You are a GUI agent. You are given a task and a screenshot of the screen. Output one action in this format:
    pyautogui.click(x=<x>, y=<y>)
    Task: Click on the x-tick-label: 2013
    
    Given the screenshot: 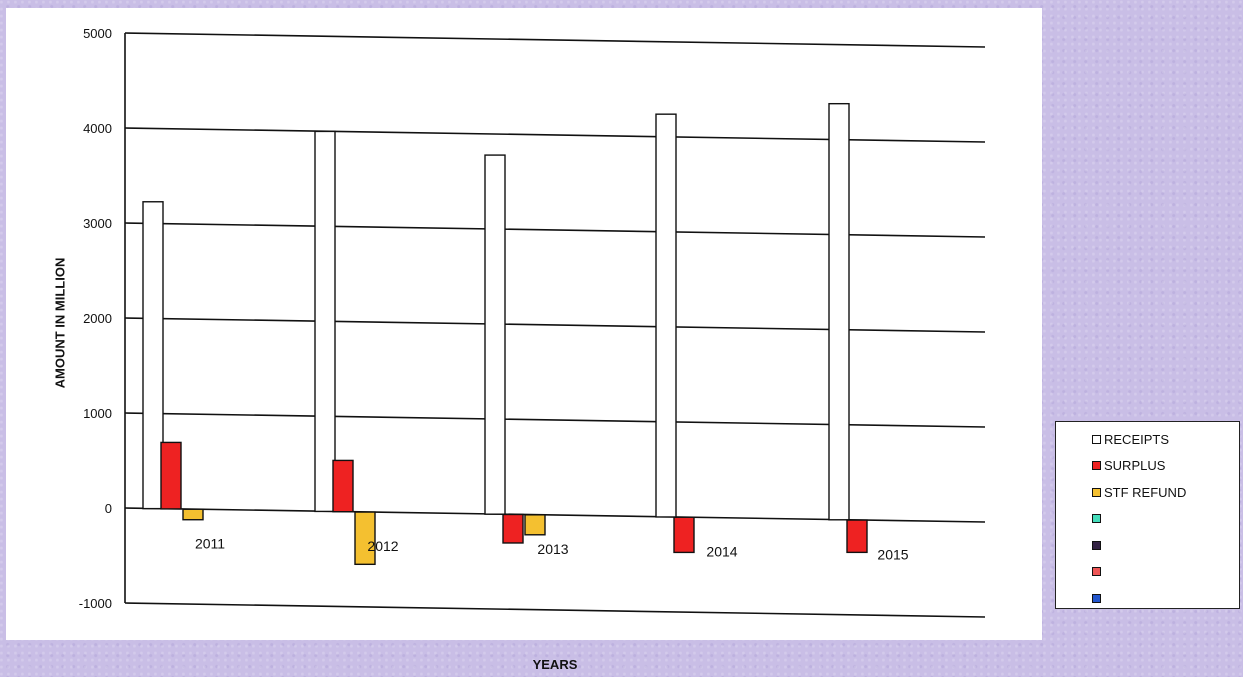 What is the action you would take?
    pyautogui.click(x=552, y=549)
    